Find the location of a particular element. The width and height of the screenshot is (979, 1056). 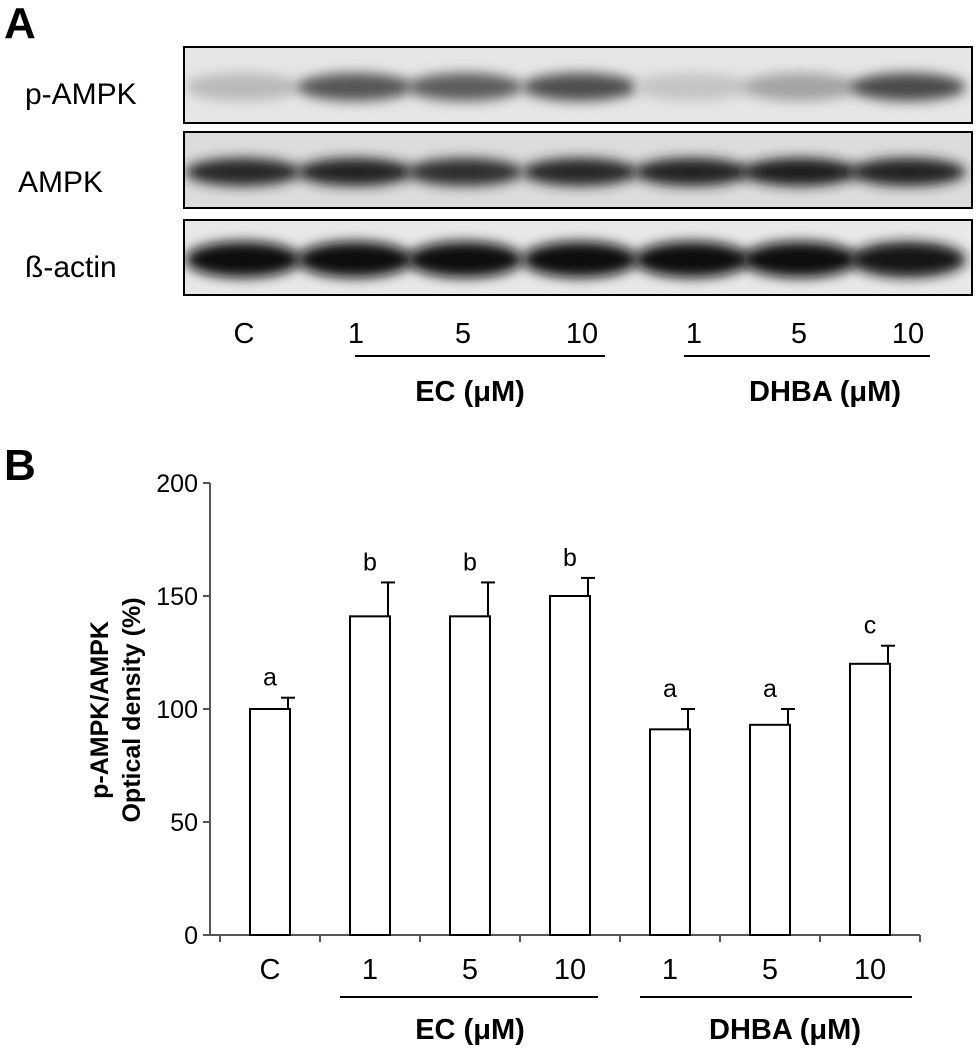

lane-label-ec-10: 10 is located at coordinates (582, 334).